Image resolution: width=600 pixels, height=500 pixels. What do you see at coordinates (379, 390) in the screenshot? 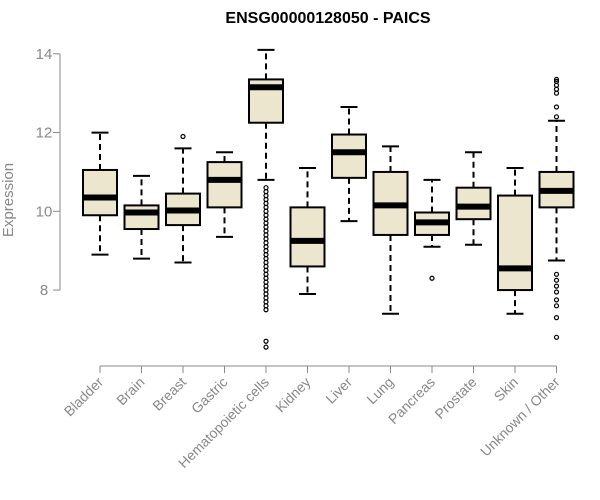
I see `x-tick-label: Lung` at bounding box center [379, 390].